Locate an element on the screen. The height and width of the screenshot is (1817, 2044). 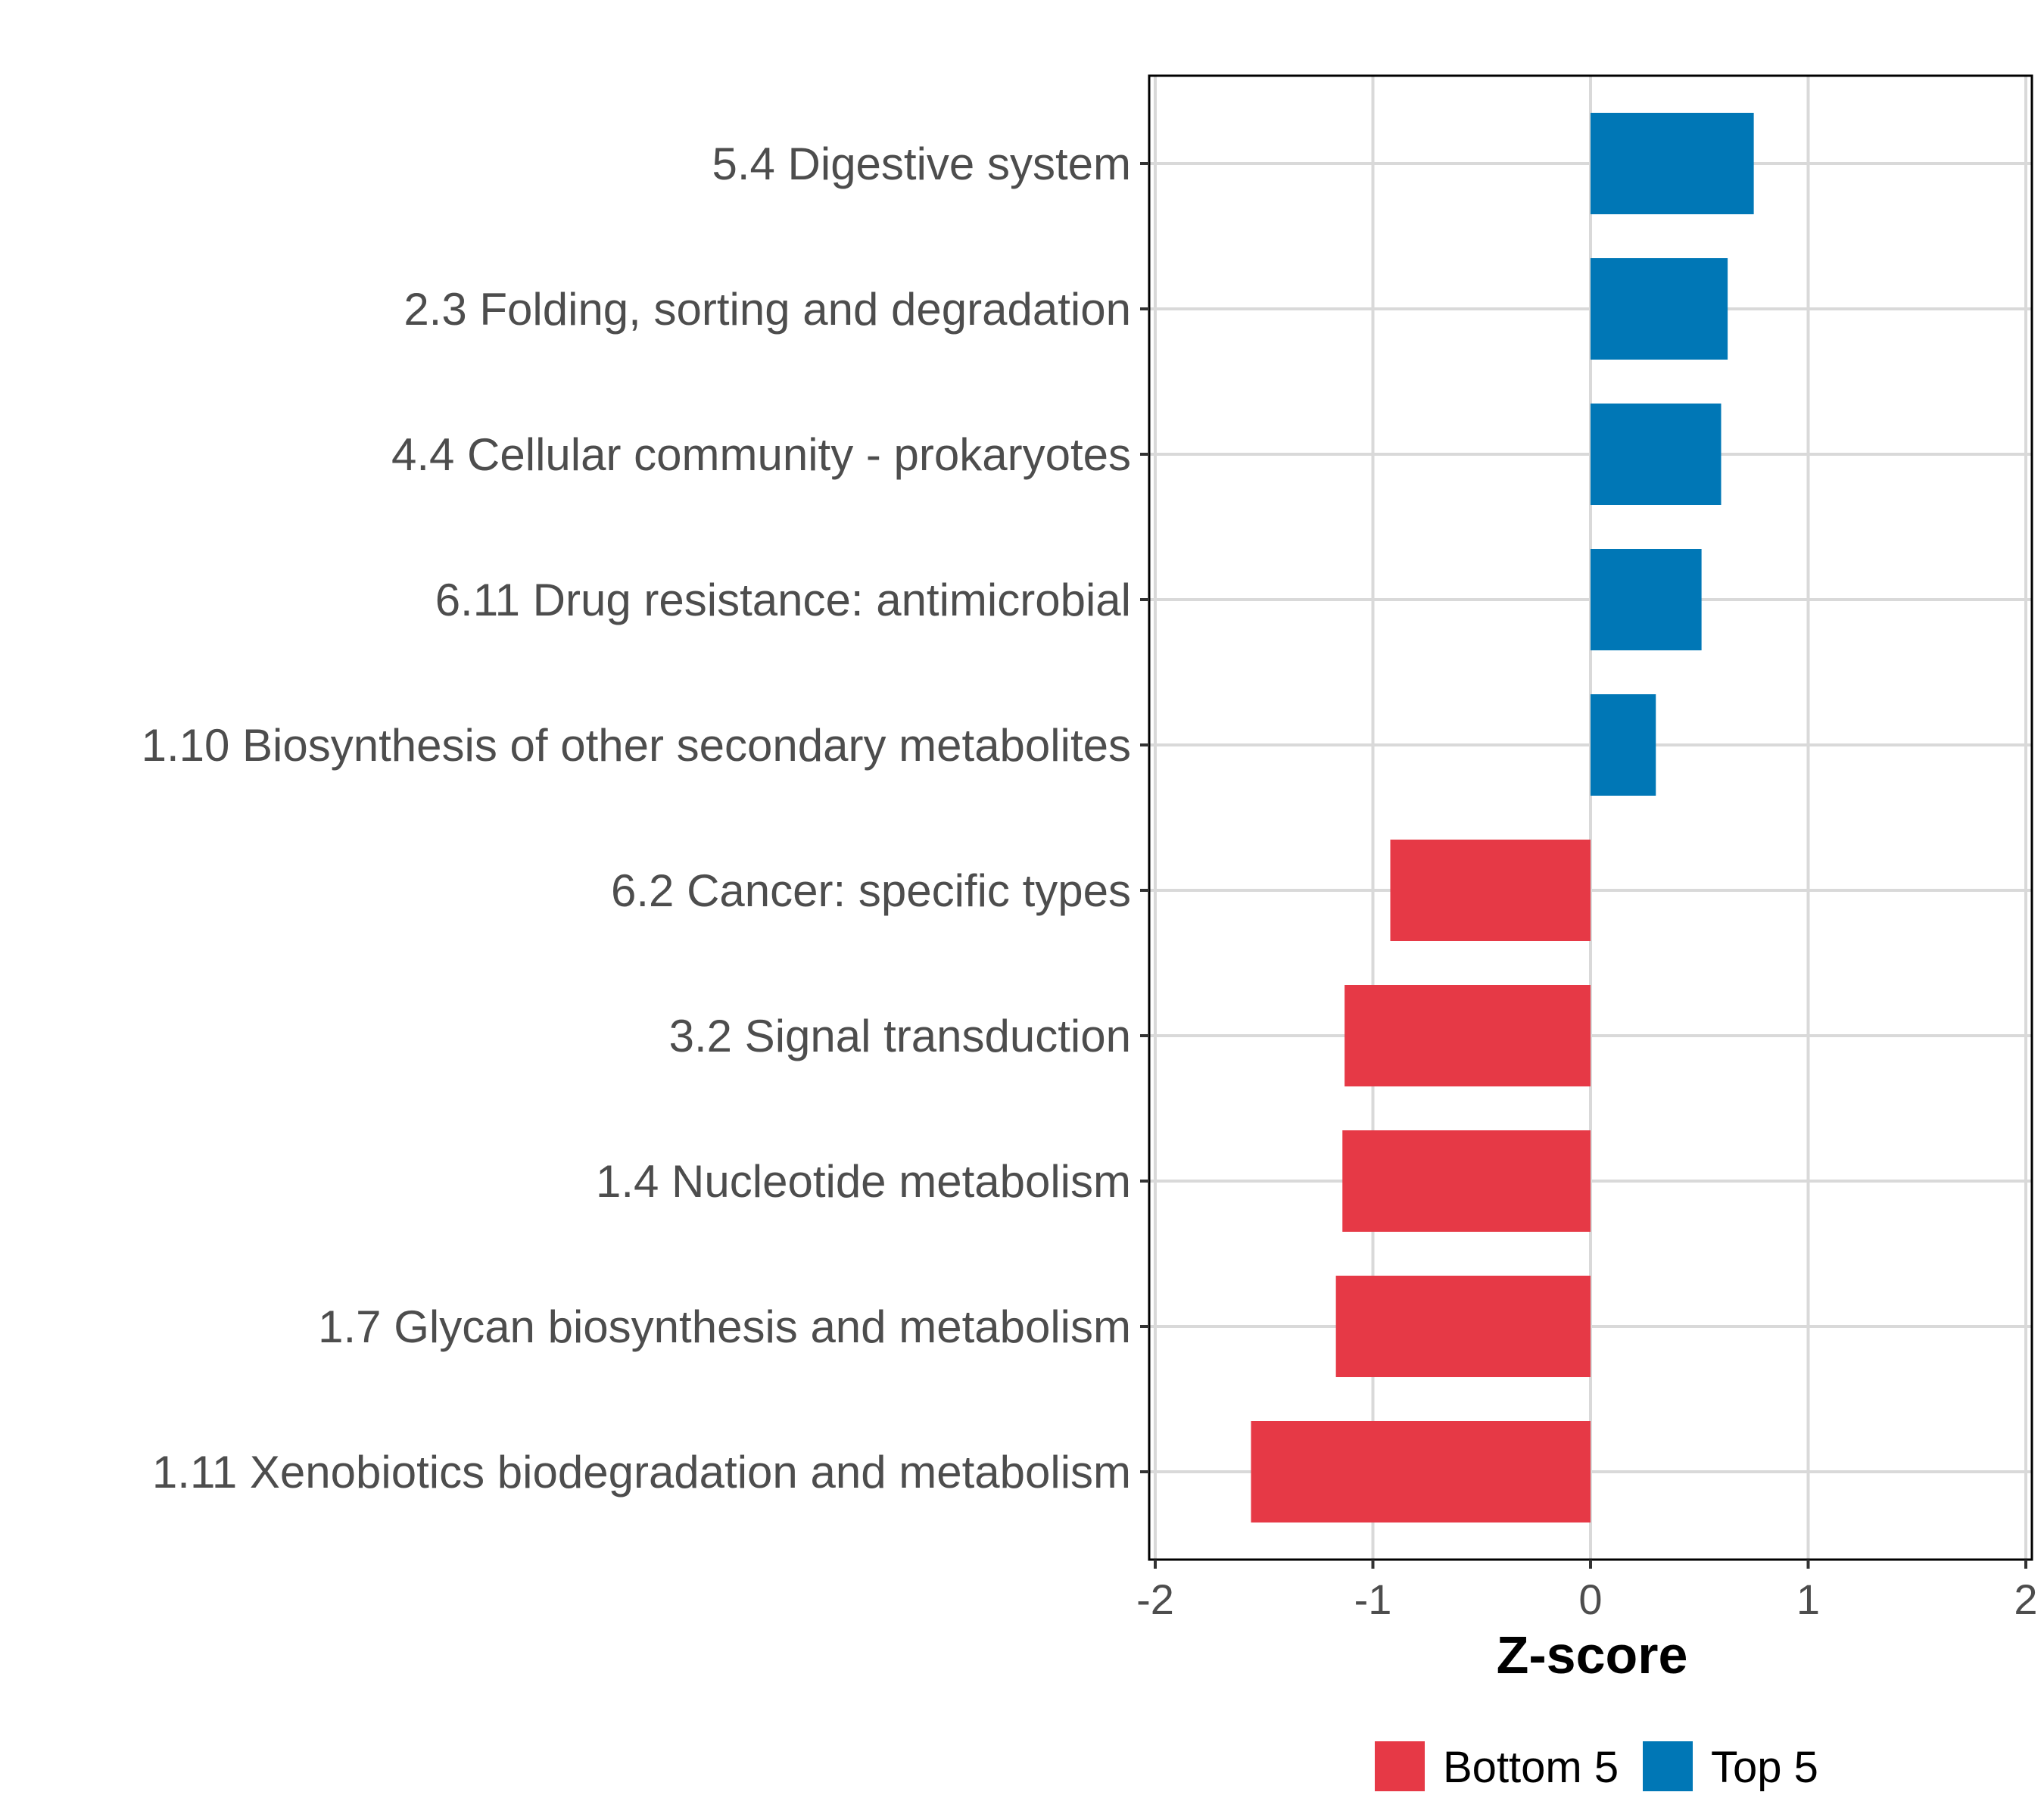
x-tick-label: 0 is located at coordinates (1590, 1599).